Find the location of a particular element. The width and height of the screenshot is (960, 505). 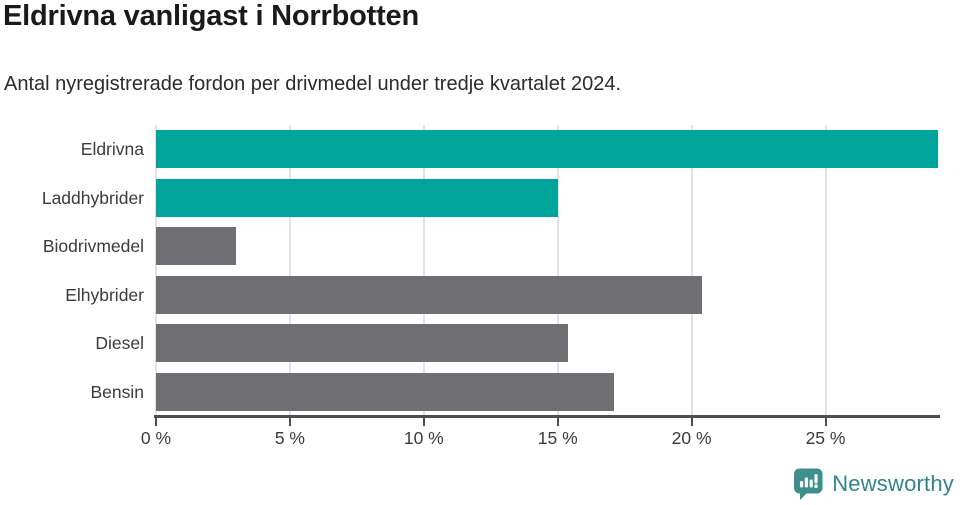

tick-label: 10 % is located at coordinates (423, 438).